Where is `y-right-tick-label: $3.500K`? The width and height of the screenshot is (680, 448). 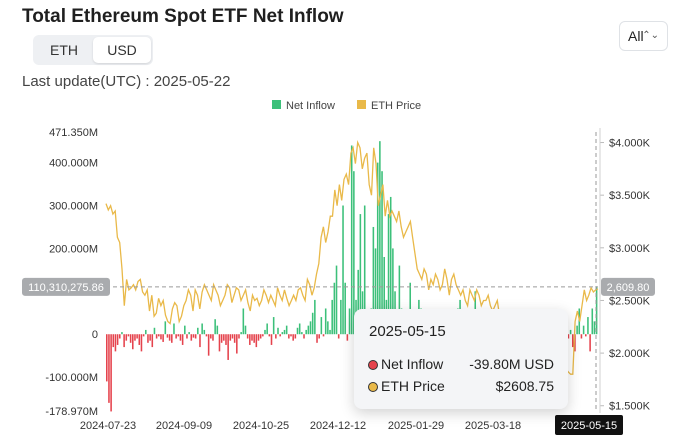 y-right-tick-label: $3.500K is located at coordinates (630, 196).